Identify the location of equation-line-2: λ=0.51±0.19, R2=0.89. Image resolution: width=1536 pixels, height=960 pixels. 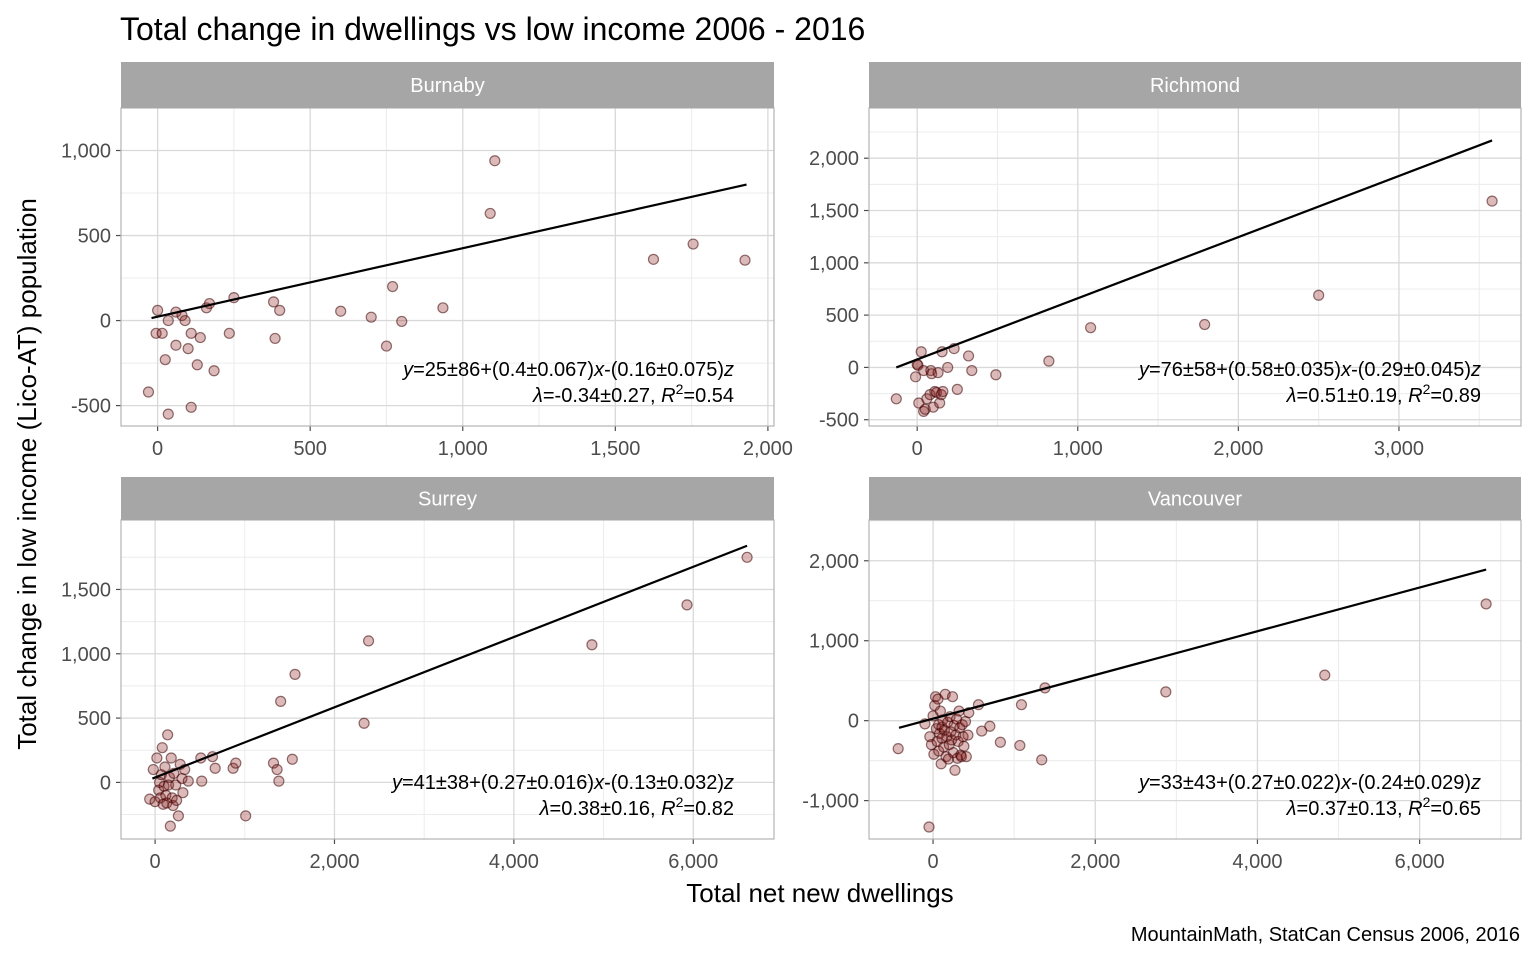
(1383, 394).